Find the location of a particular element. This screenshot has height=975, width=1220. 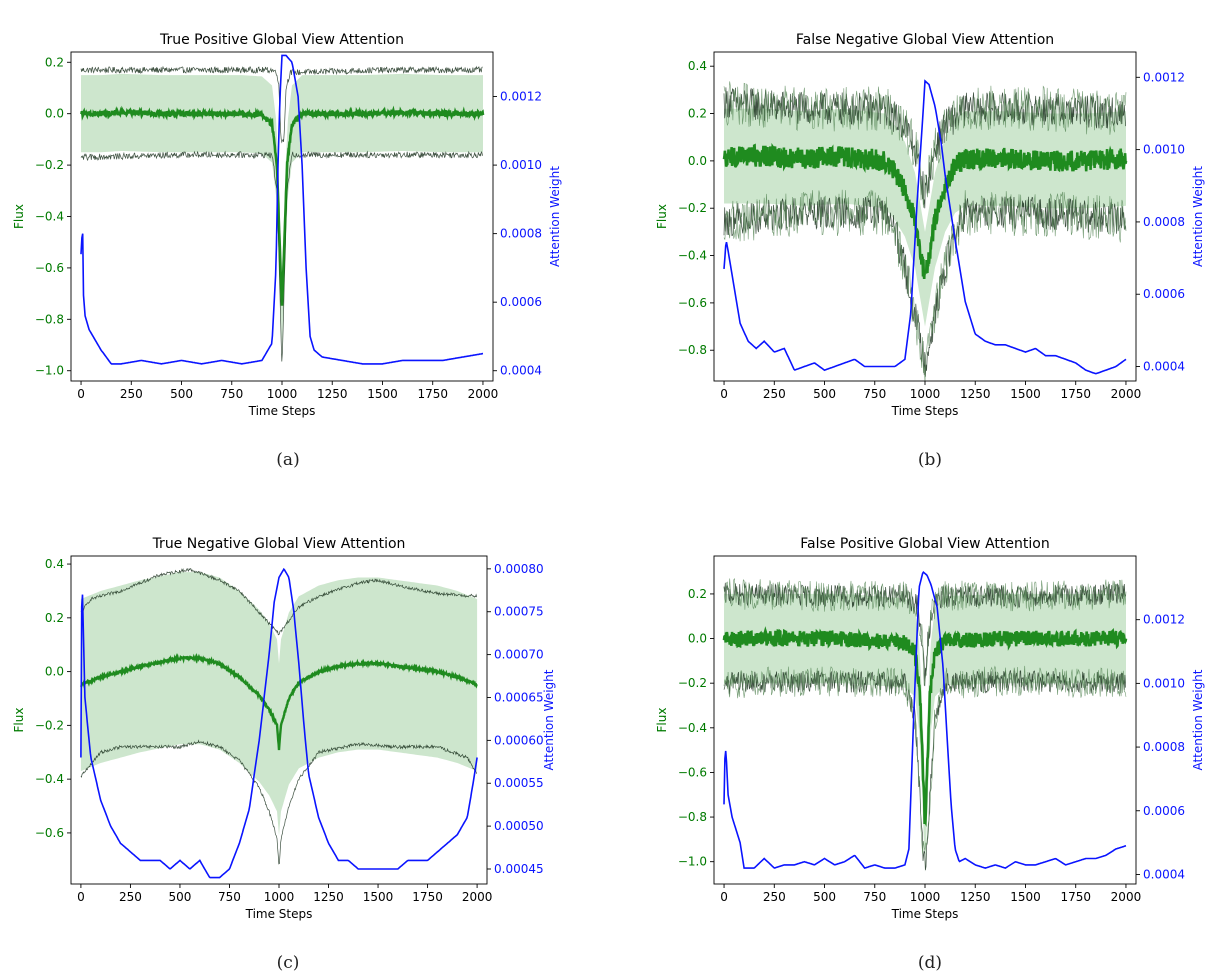

y2-tick-label: 0.00070 is located at coordinates (519, 655).